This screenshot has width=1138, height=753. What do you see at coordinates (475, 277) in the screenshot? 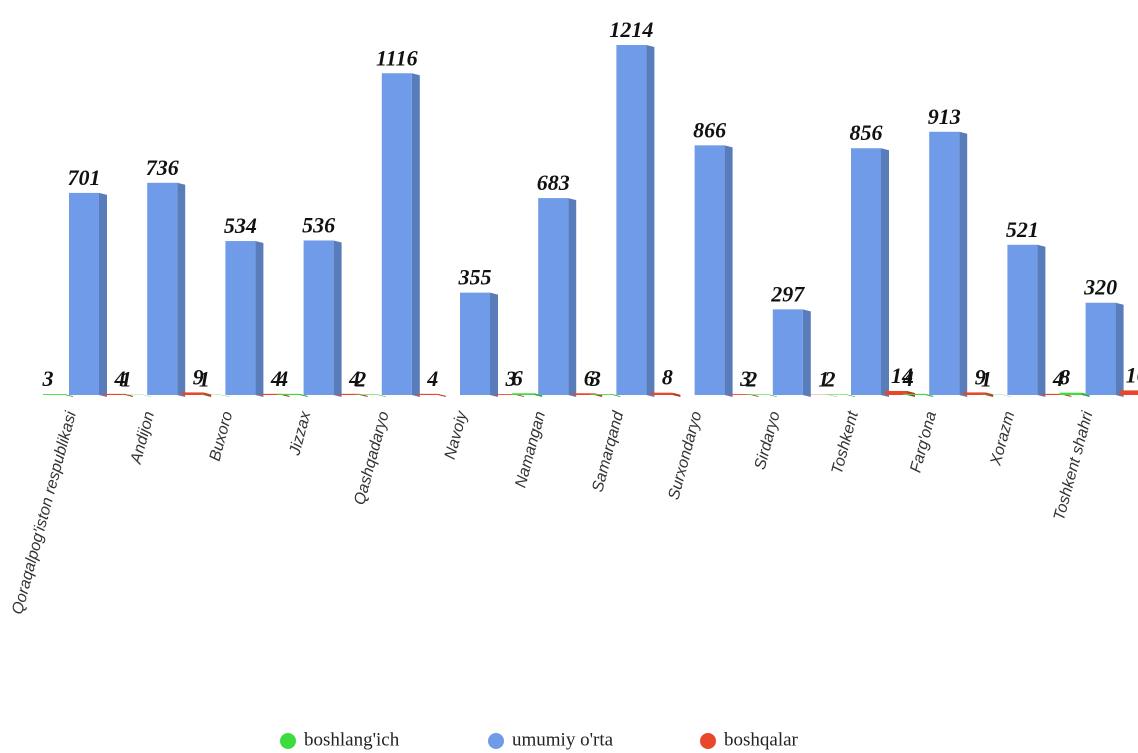
I see `data-label: 355` at bounding box center [475, 277].